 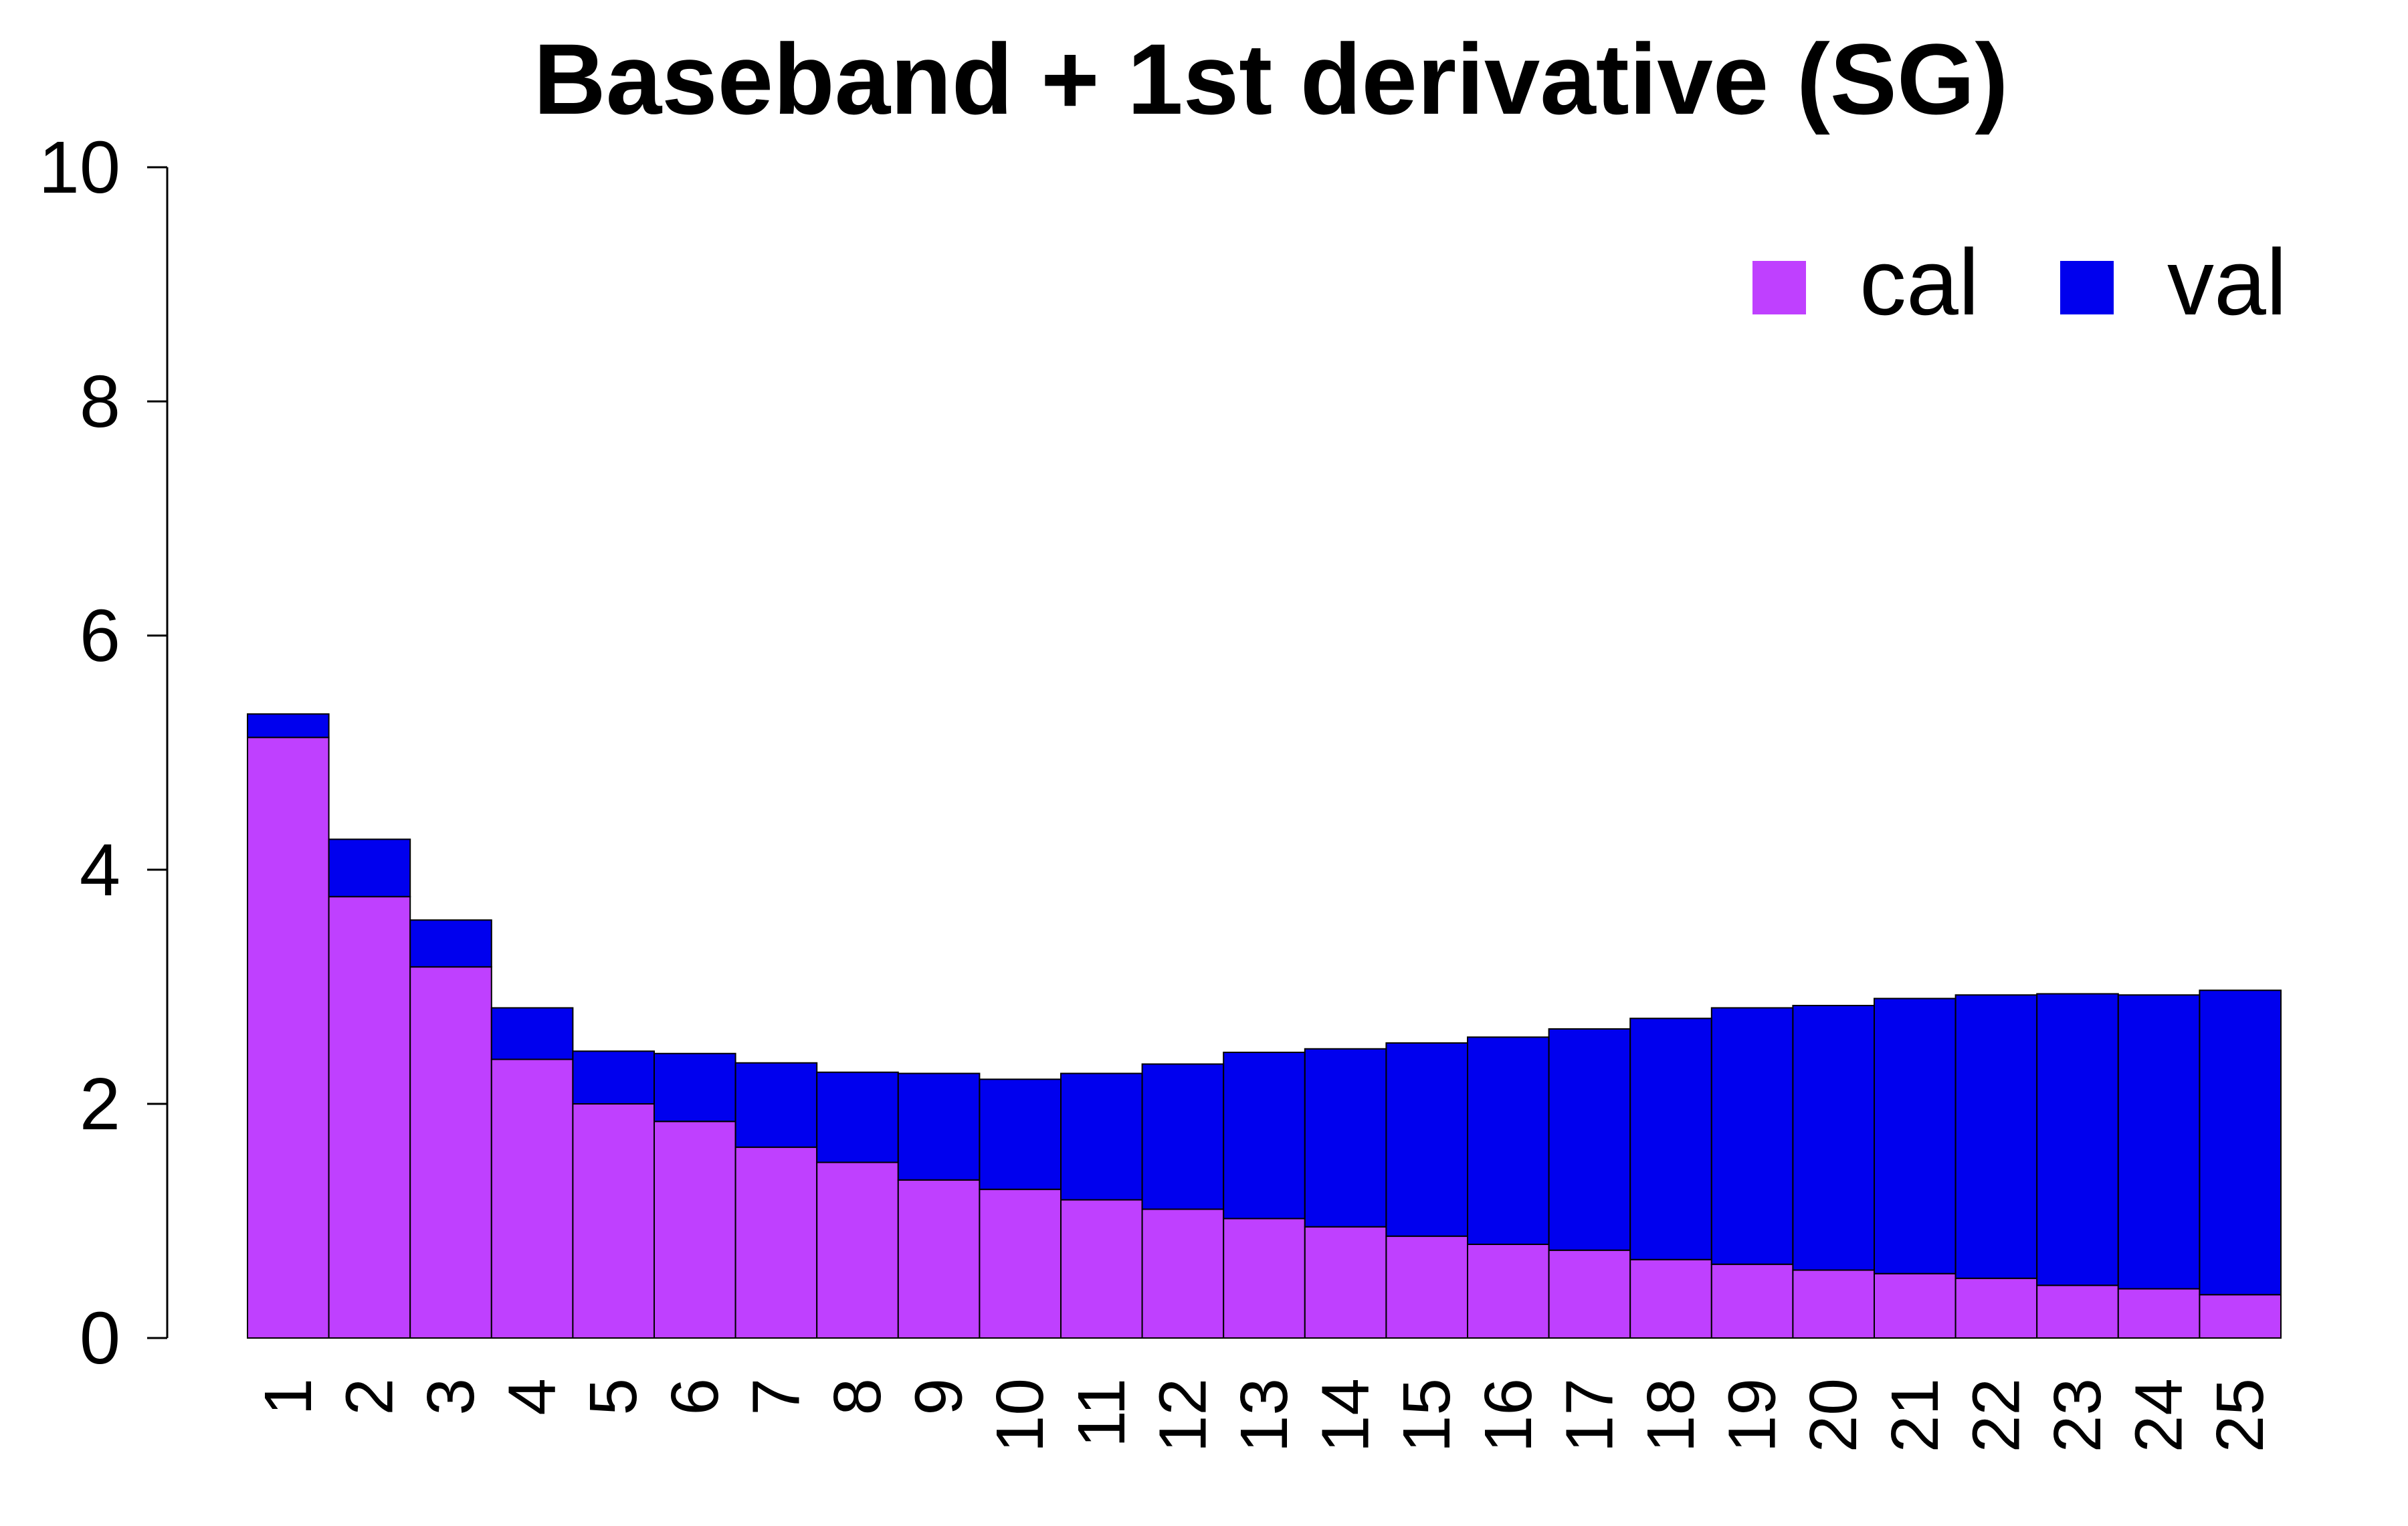 What do you see at coordinates (695, 1397) in the screenshot?
I see `x-tick-label: 6` at bounding box center [695, 1397].